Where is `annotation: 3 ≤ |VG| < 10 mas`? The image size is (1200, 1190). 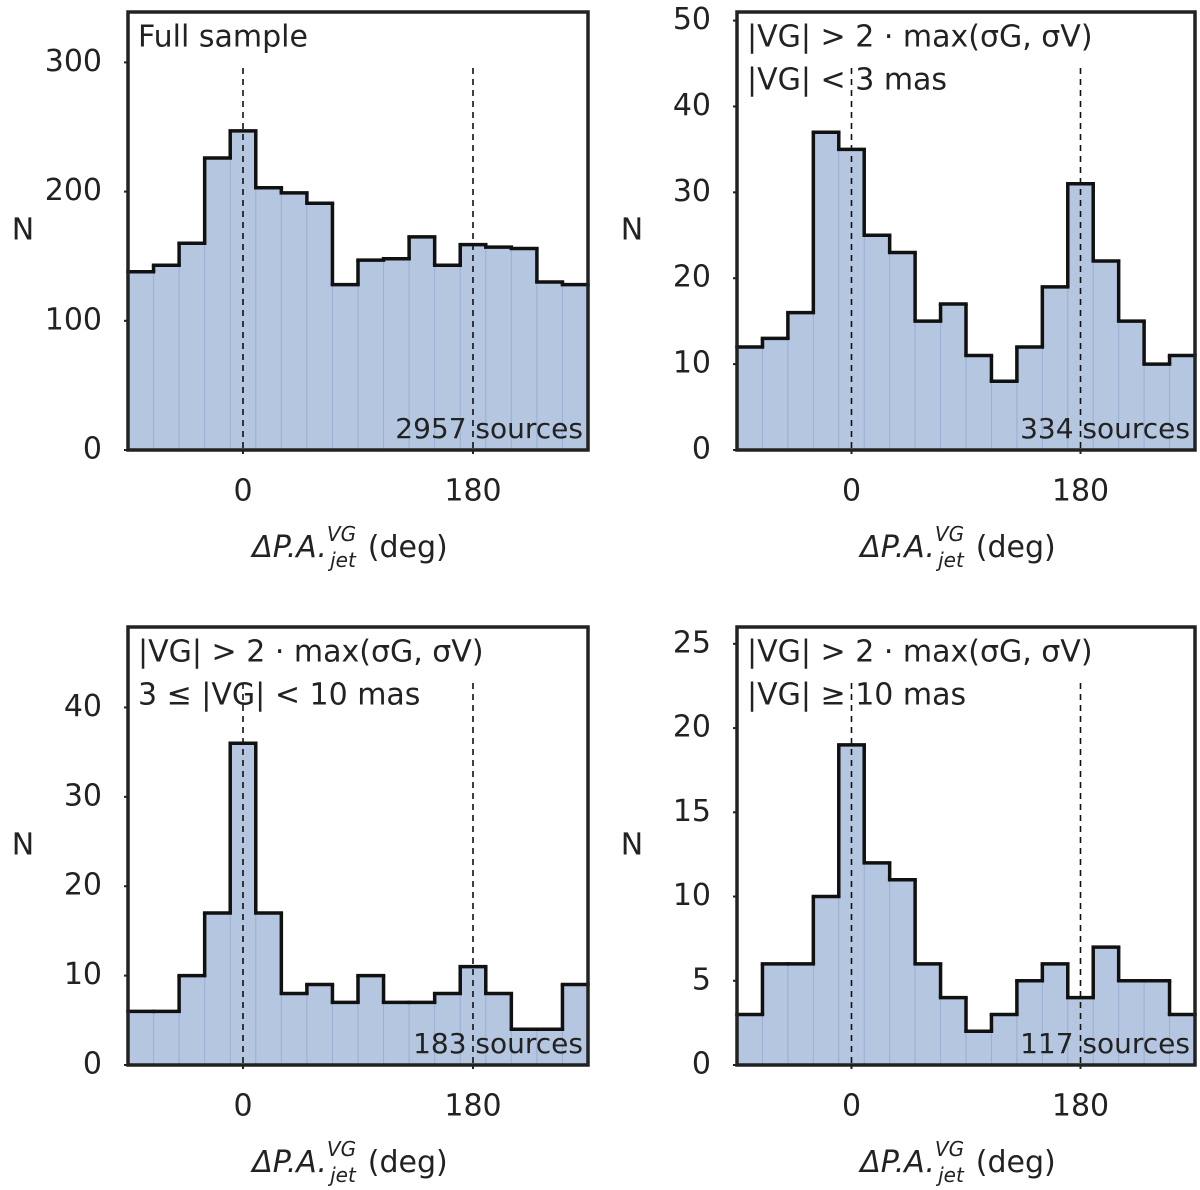 annotation: 3 ≤ |VG| < 10 mas is located at coordinates (279, 695).